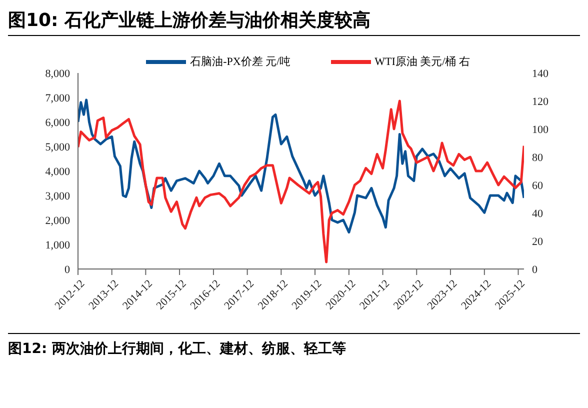  Describe the element at coordinates (538, 242) in the screenshot. I see `y2-tick-label: 20` at that location.